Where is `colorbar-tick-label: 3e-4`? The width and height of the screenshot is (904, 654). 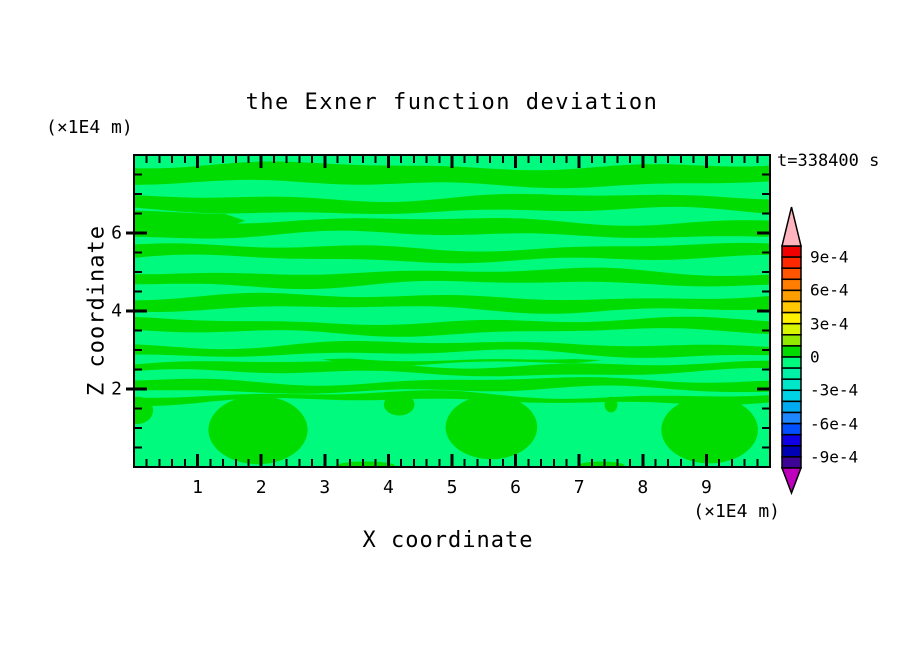
colorbar-tick-label: 3e-4 is located at coordinates (829, 324).